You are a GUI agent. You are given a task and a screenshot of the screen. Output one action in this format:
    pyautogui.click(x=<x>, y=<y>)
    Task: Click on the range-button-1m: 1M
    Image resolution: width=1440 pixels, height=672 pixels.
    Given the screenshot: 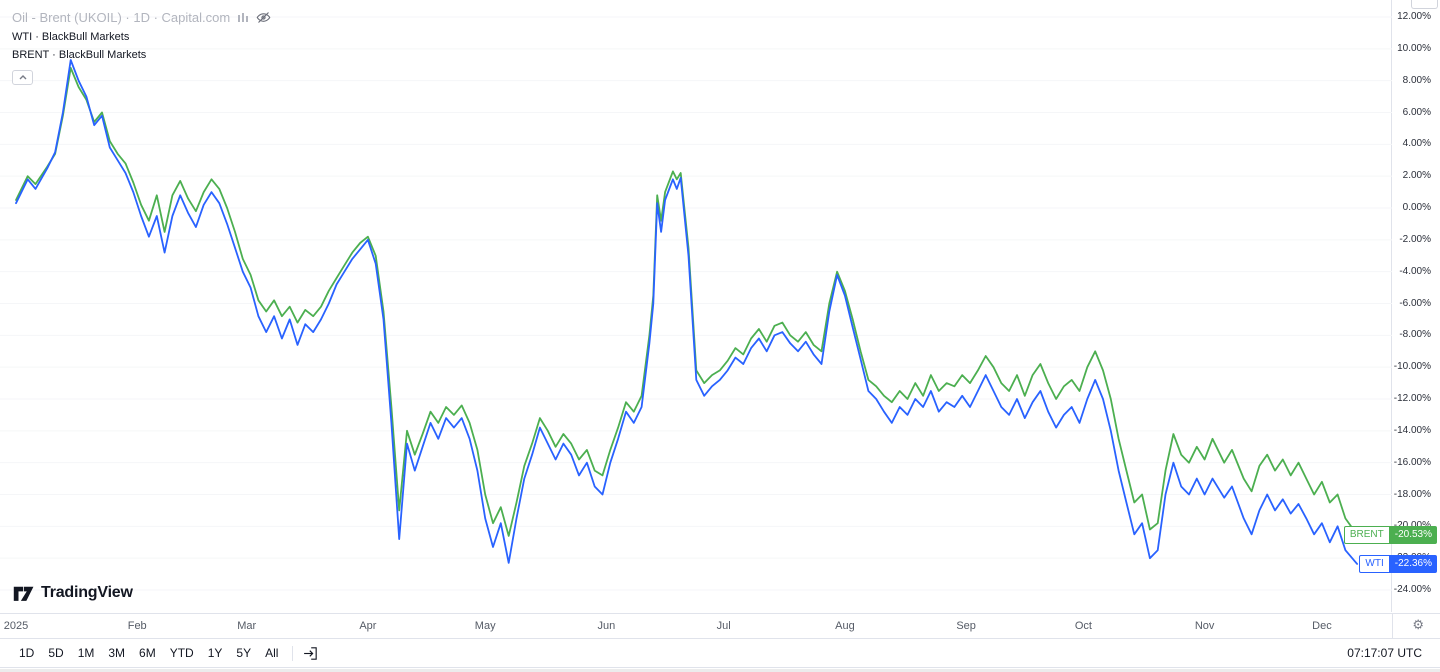 What is the action you would take?
    pyautogui.click(x=86, y=653)
    